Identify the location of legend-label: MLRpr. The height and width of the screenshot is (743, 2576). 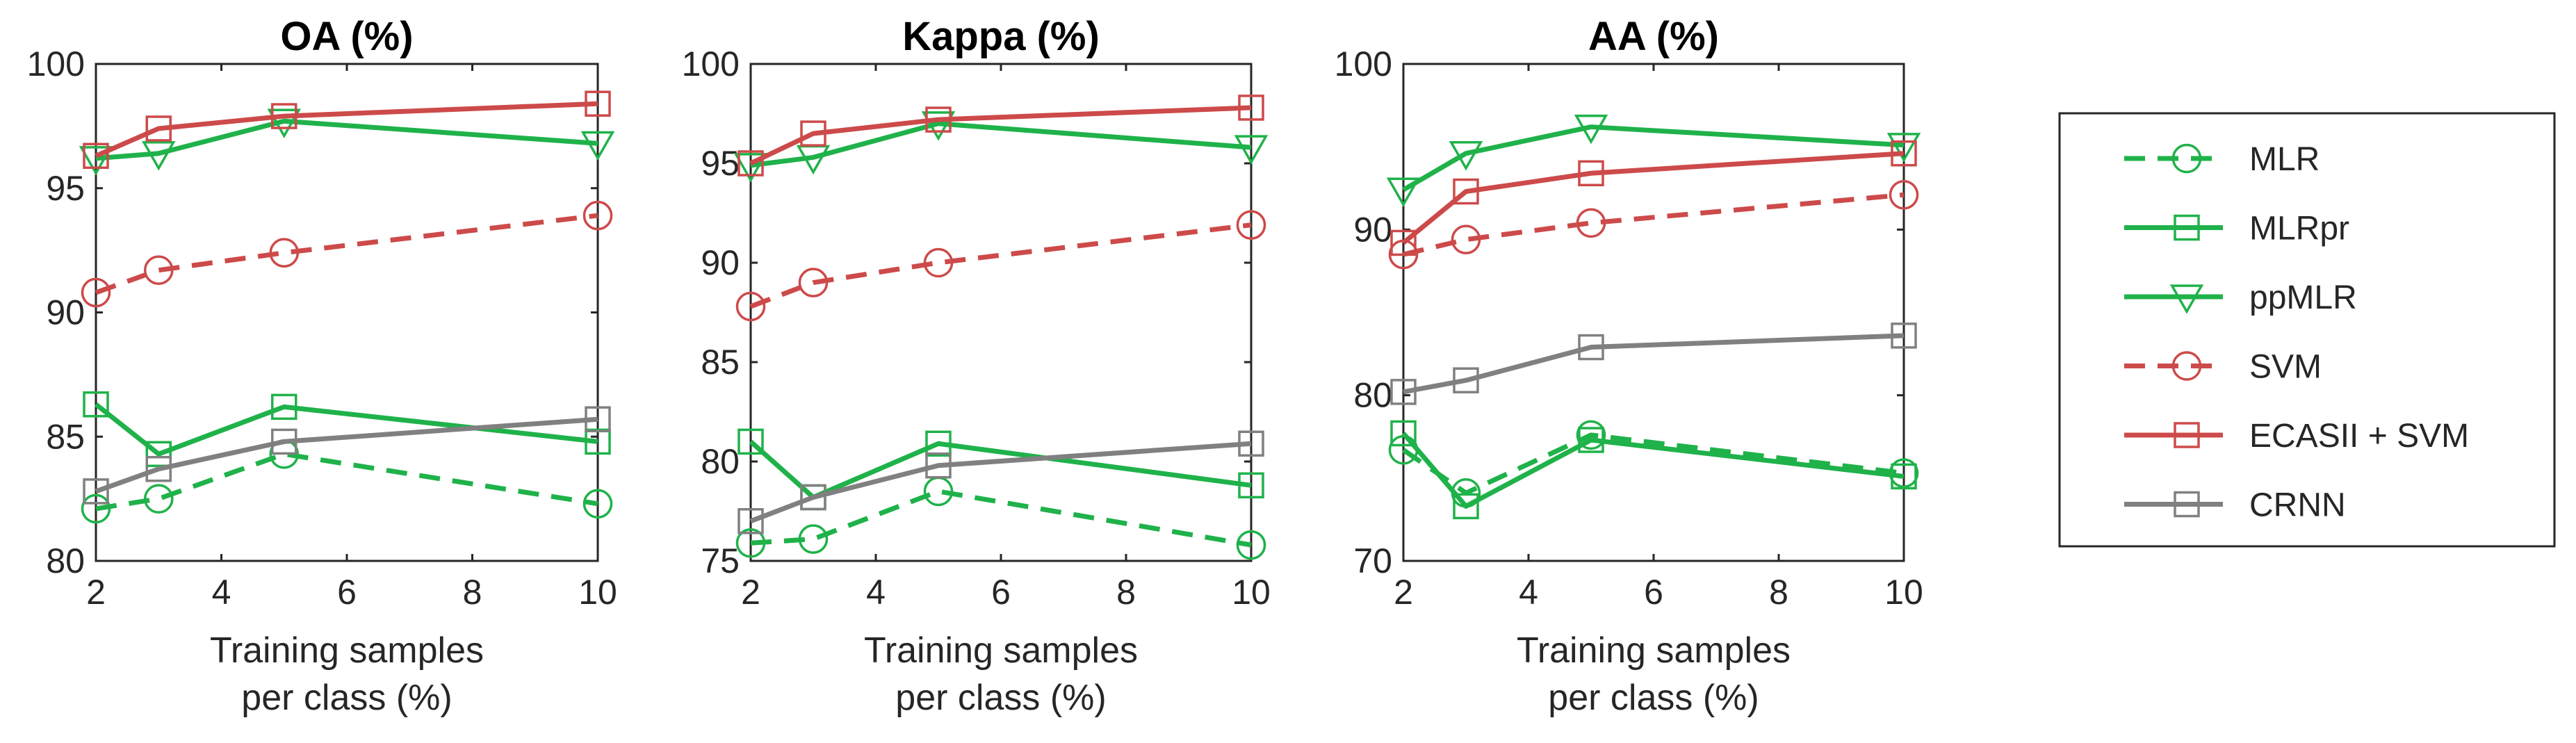
(2299, 229).